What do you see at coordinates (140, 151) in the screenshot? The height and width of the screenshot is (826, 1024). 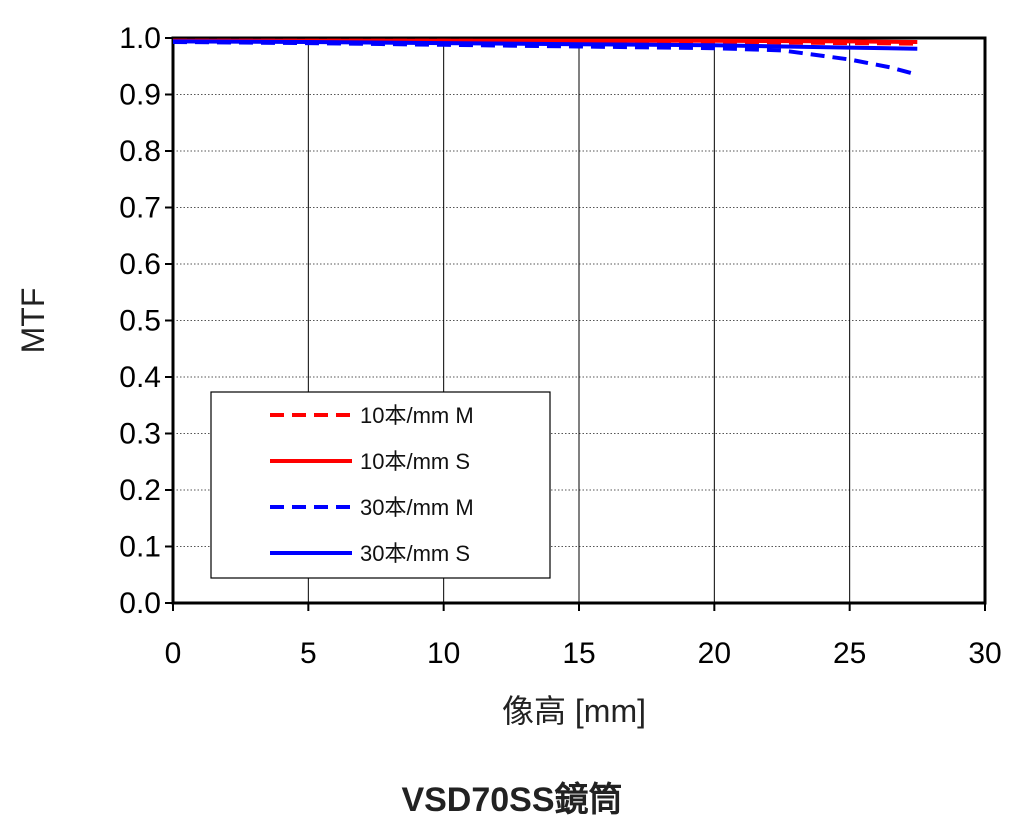 I see `y-tick-label: 0.8` at bounding box center [140, 151].